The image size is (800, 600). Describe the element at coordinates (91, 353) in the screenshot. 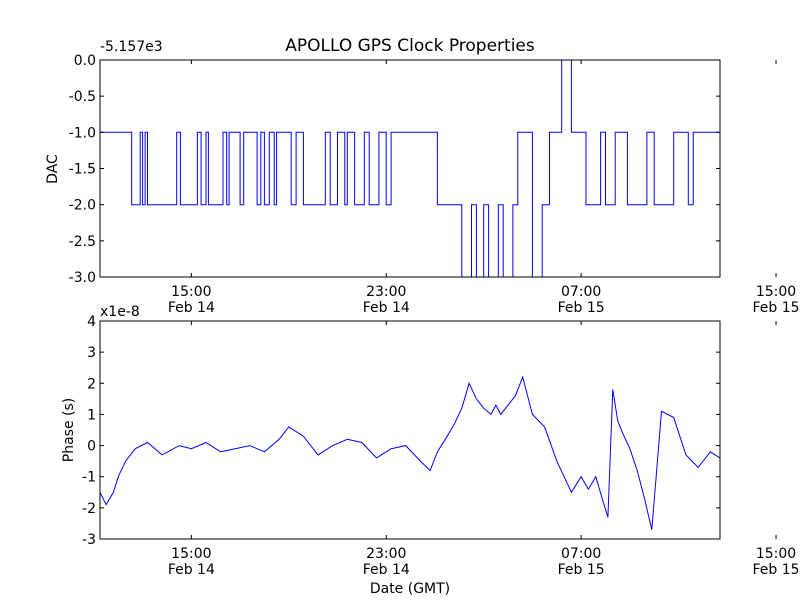

I see `phase-panel-ytick-label: 3` at that location.